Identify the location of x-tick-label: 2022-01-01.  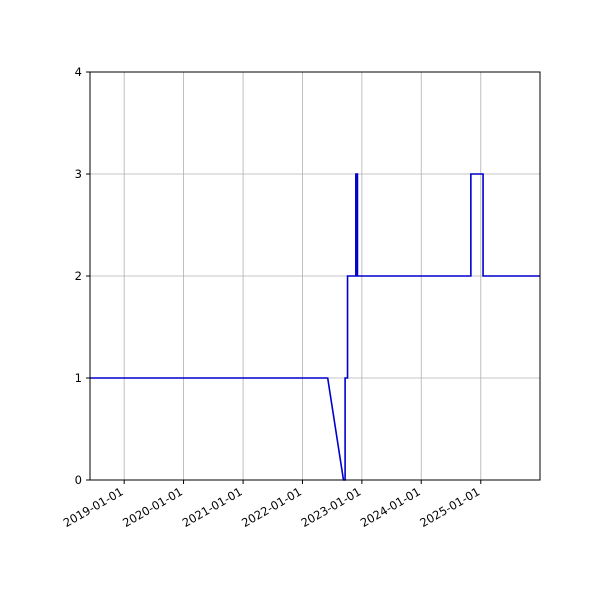
(271, 507).